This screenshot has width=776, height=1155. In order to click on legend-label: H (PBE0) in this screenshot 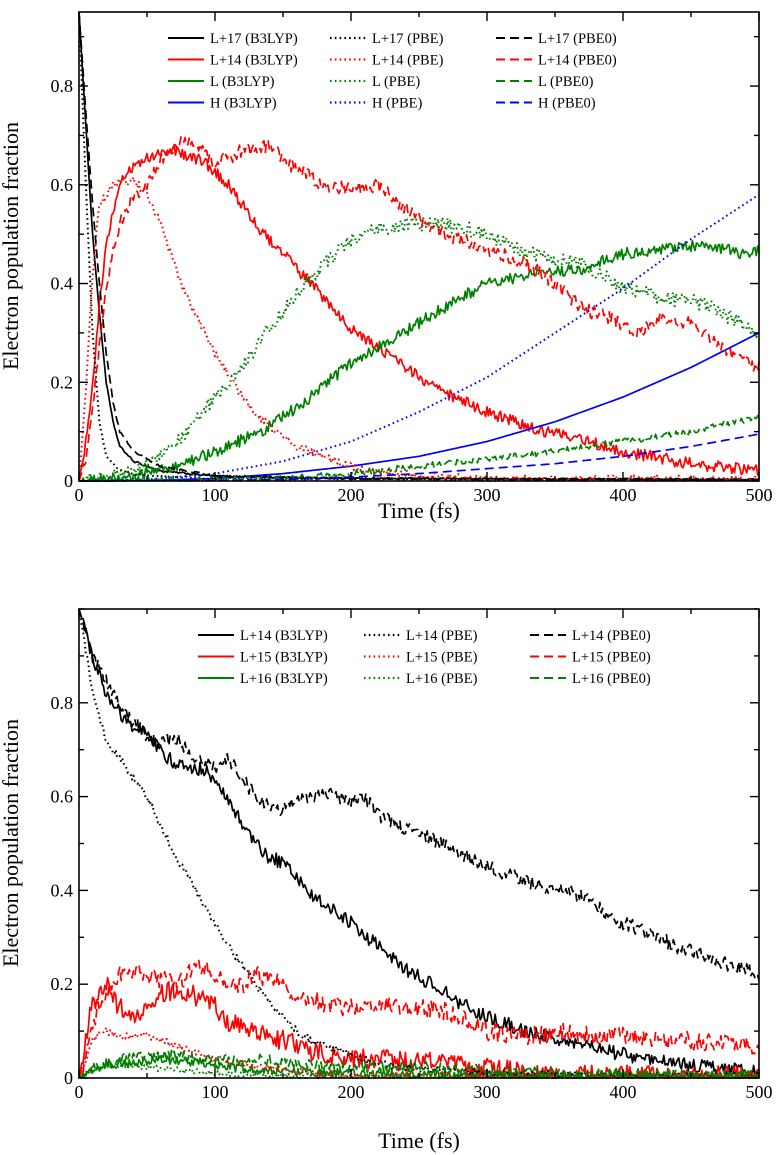, I will do `click(567, 104)`.